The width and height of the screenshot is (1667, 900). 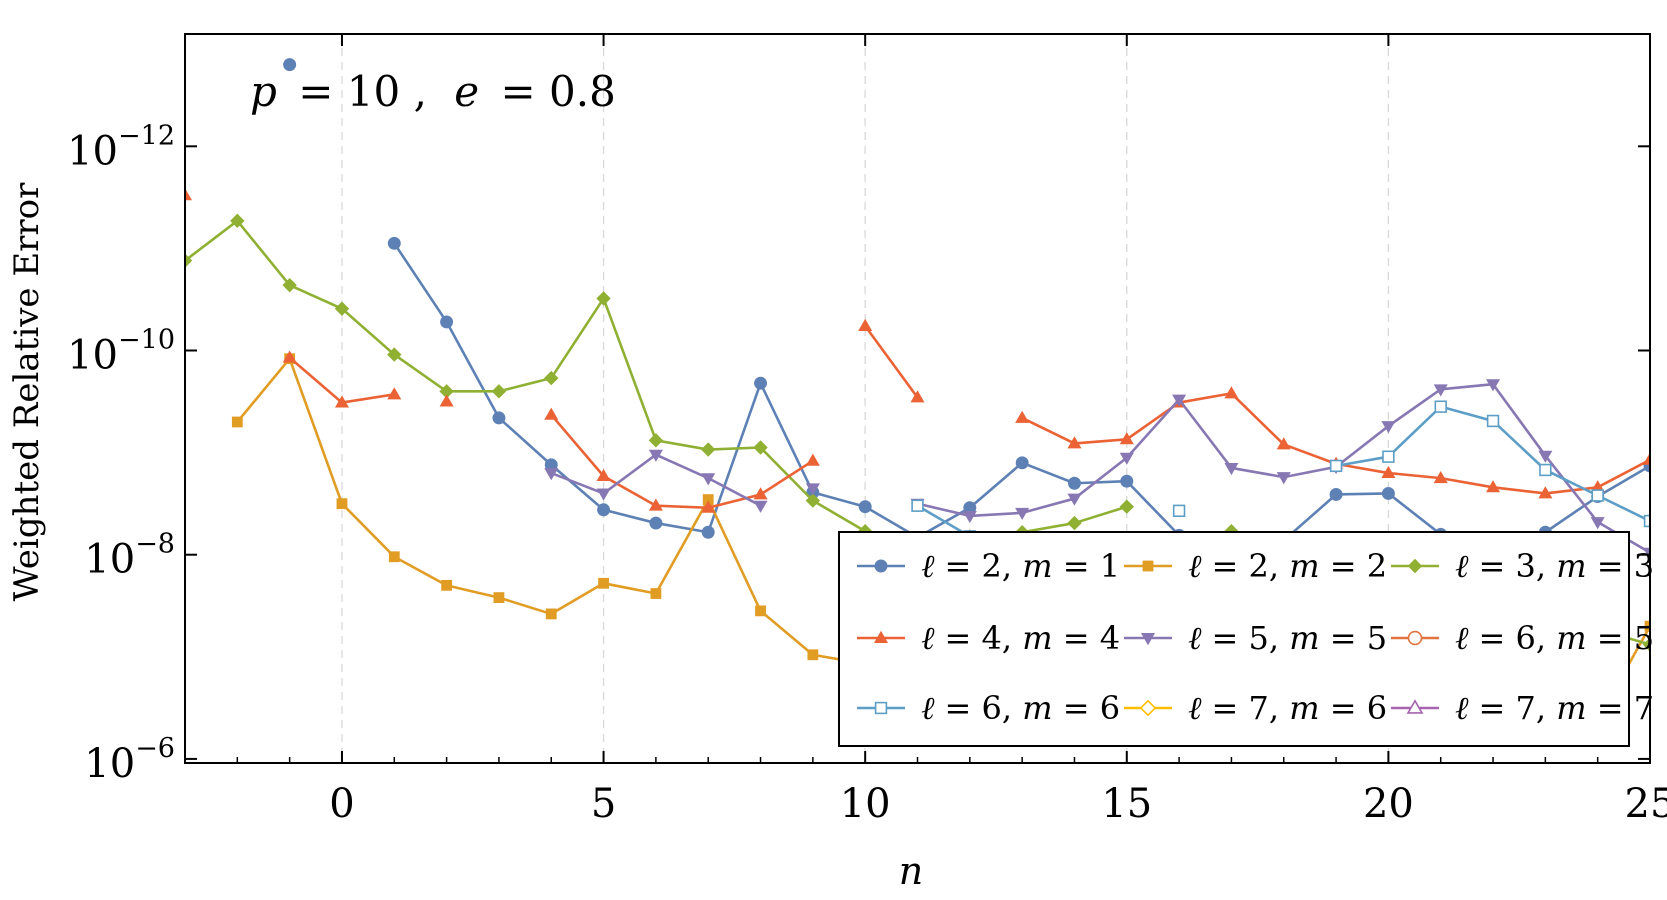 What do you see at coordinates (1020, 708) in the screenshot?
I see `legend-label: ℓ = 6, m = 6` at bounding box center [1020, 708].